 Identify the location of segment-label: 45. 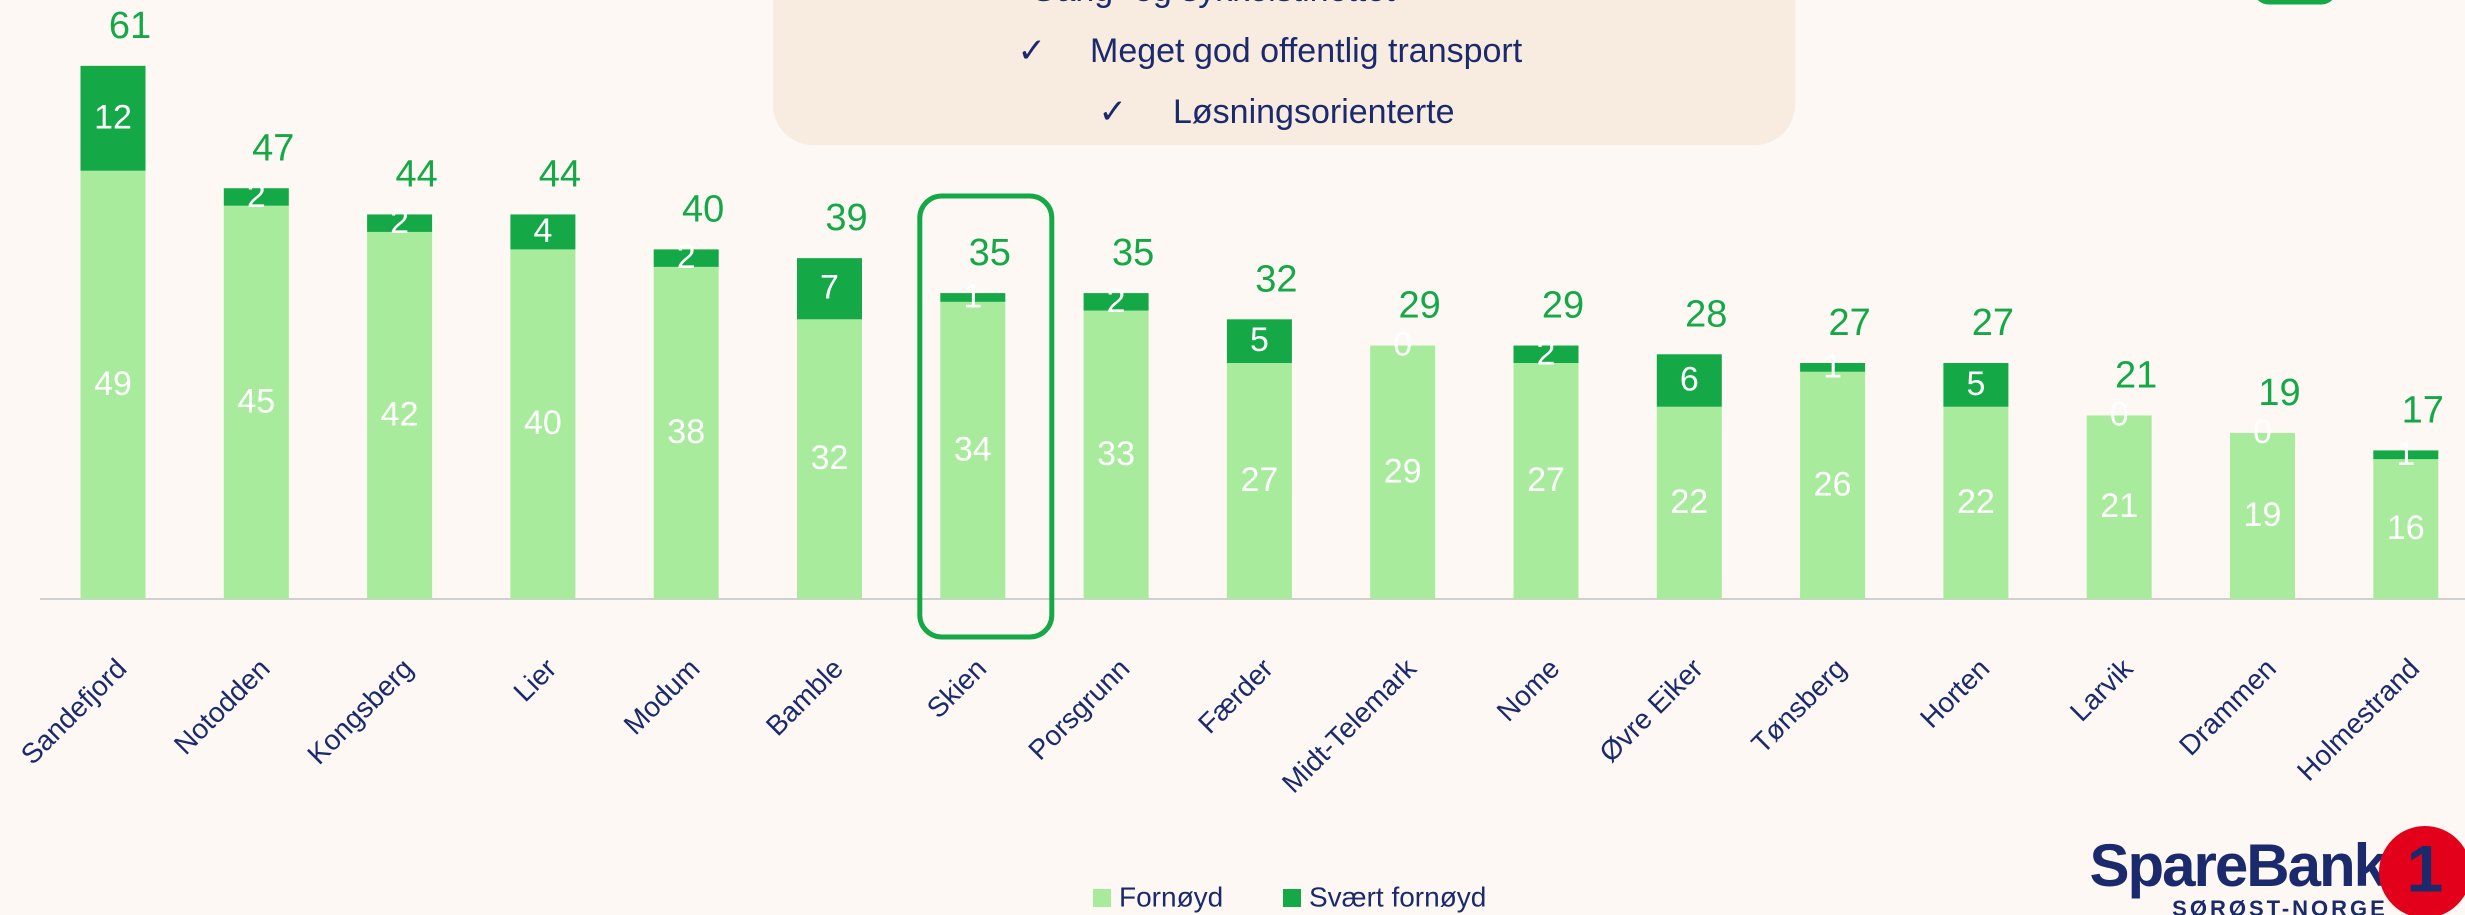
(256, 401).